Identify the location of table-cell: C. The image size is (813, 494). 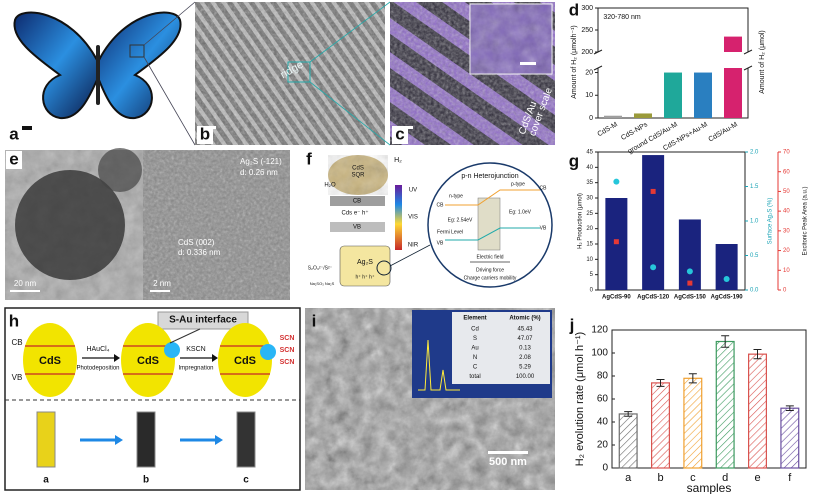
(475, 368).